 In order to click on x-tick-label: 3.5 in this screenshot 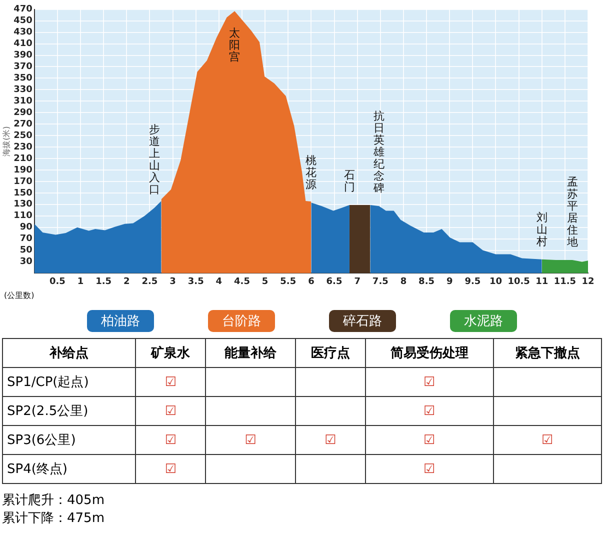, I will do `click(196, 281)`.